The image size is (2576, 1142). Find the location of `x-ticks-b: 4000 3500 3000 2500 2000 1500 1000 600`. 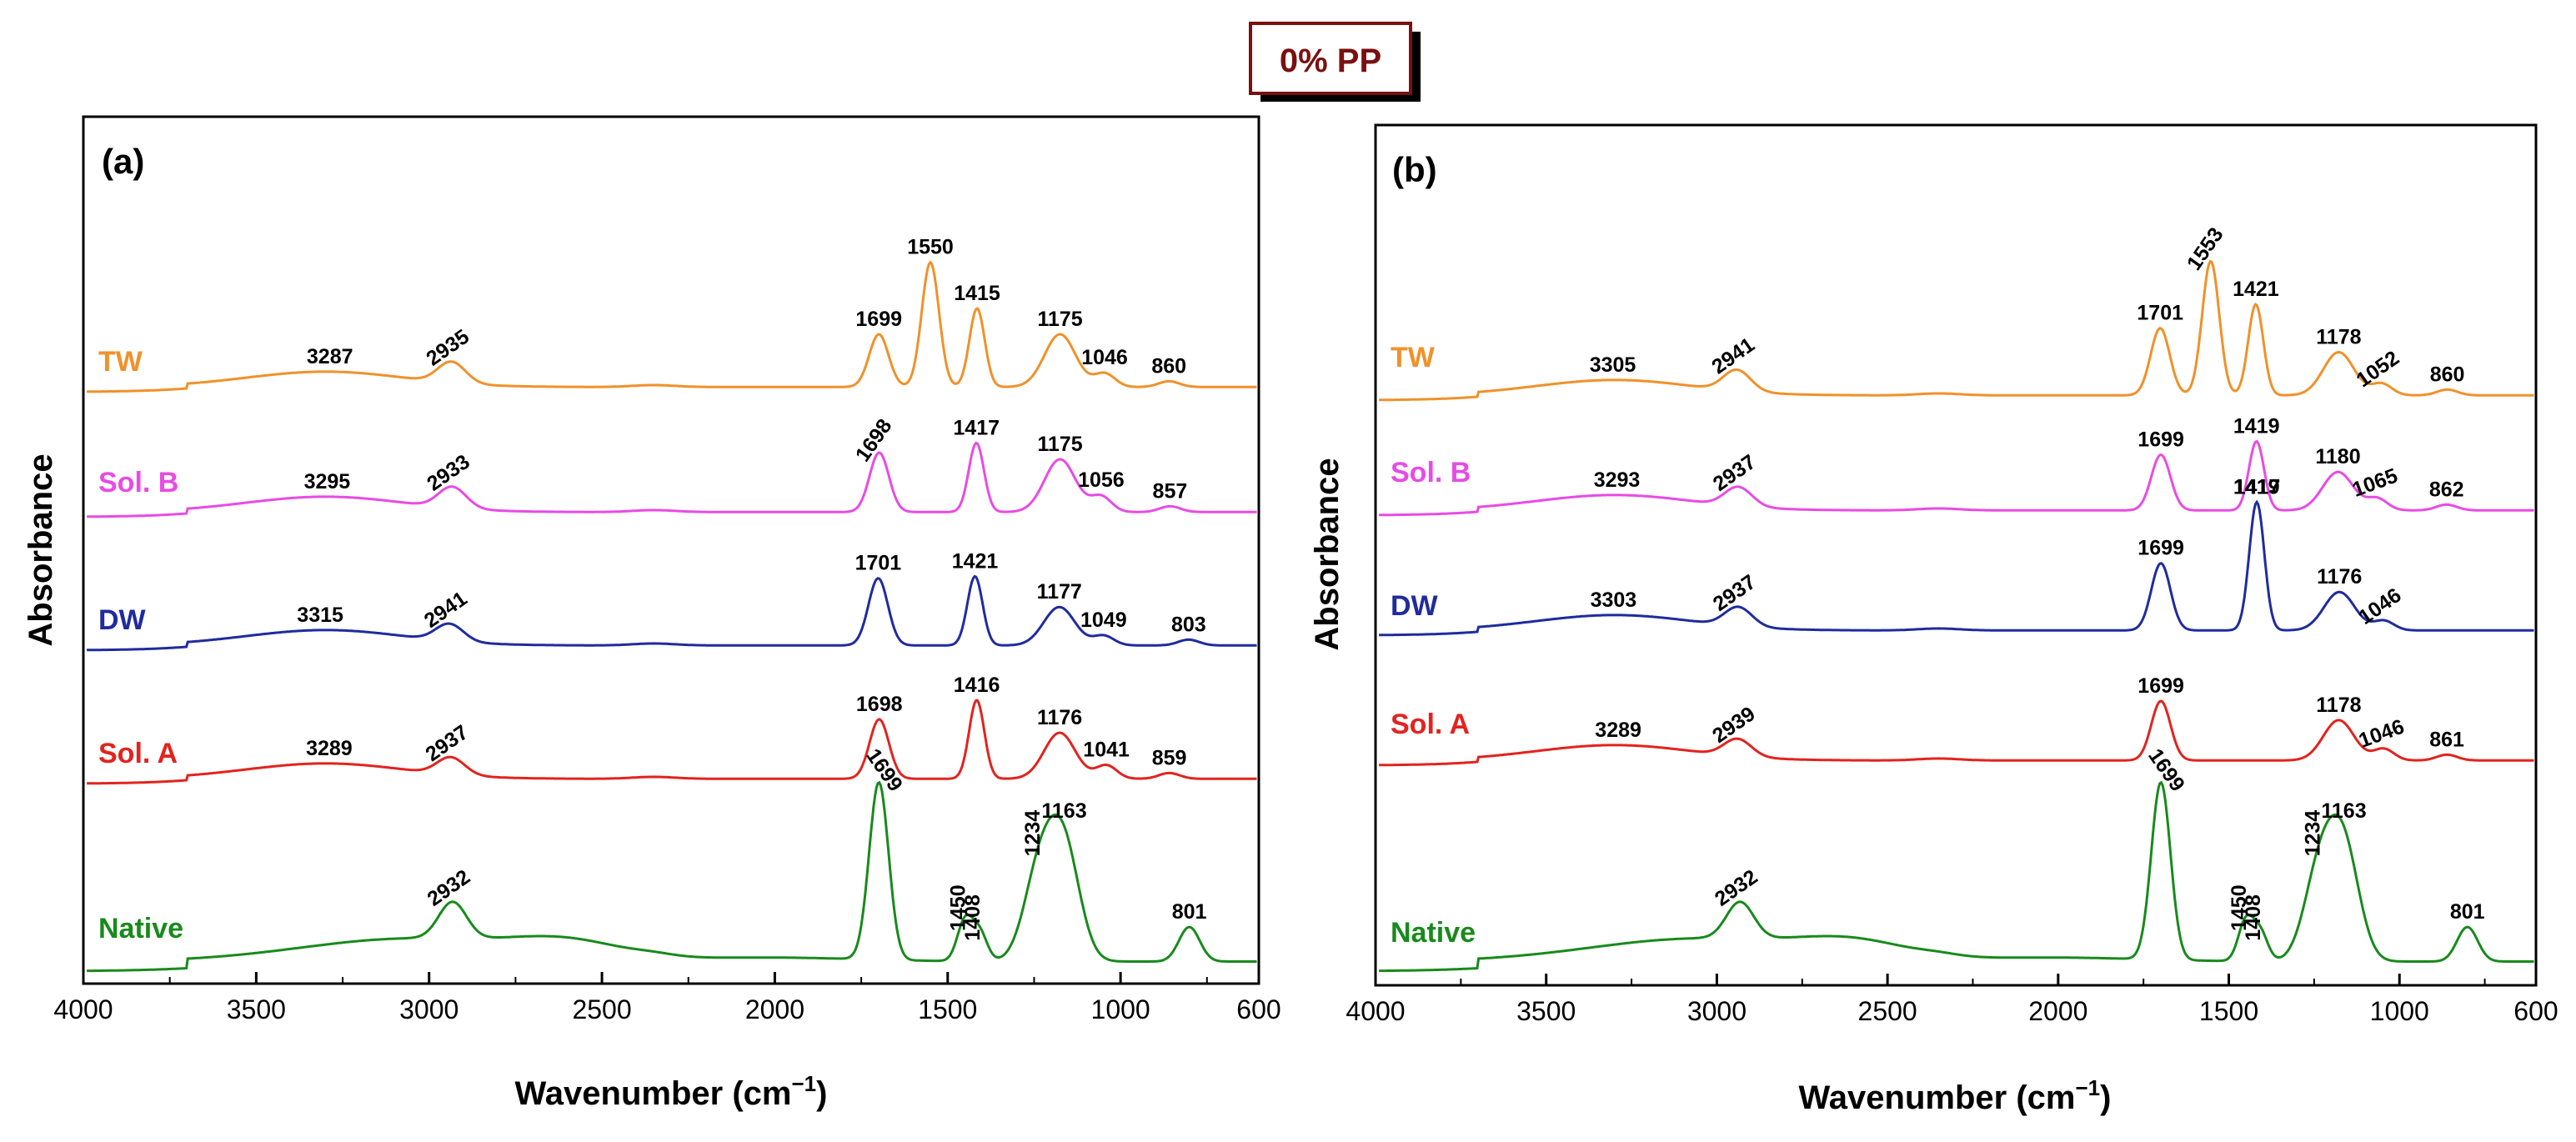

x-ticks-b: 4000 3500 3000 2500 2000 1500 1000 600 is located at coordinates (1952, 1000).